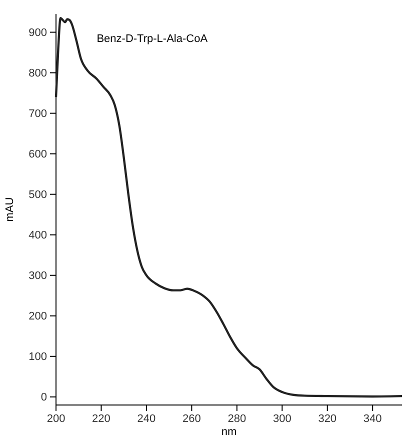  Describe the element at coordinates (10, 209) in the screenshot. I see `y-axis-title: mAU` at that location.